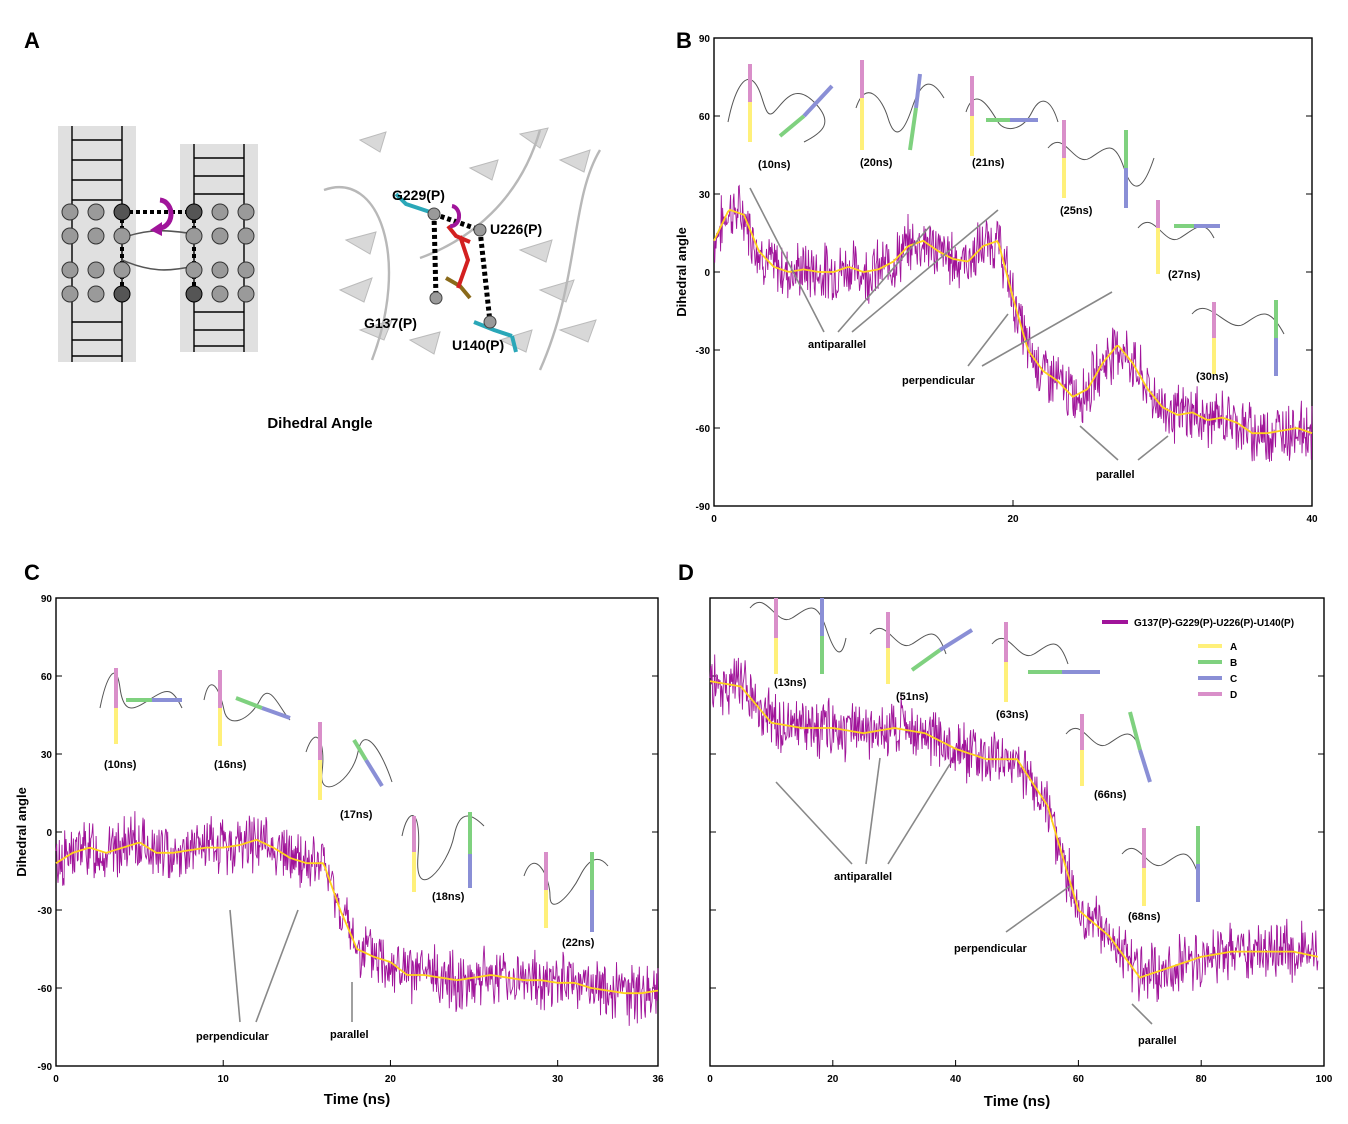  I want to click on x-tick-label: 80, so click(1202, 1079).